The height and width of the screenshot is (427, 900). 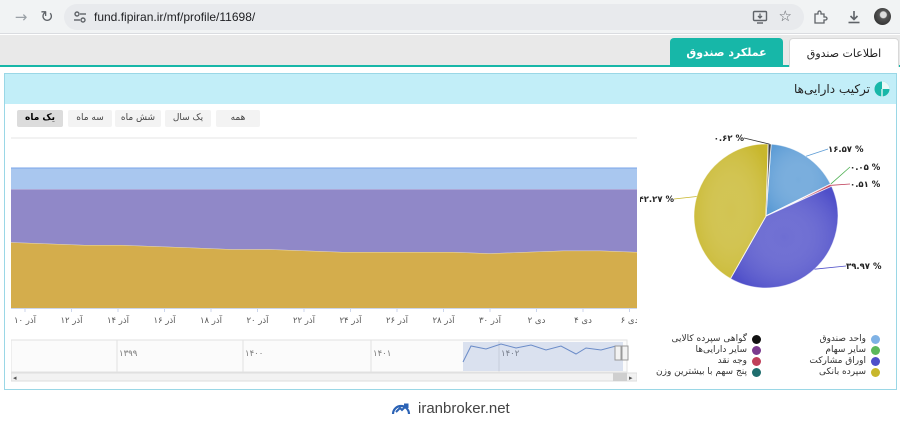 I want to click on profile-avatar, so click(x=882, y=16).